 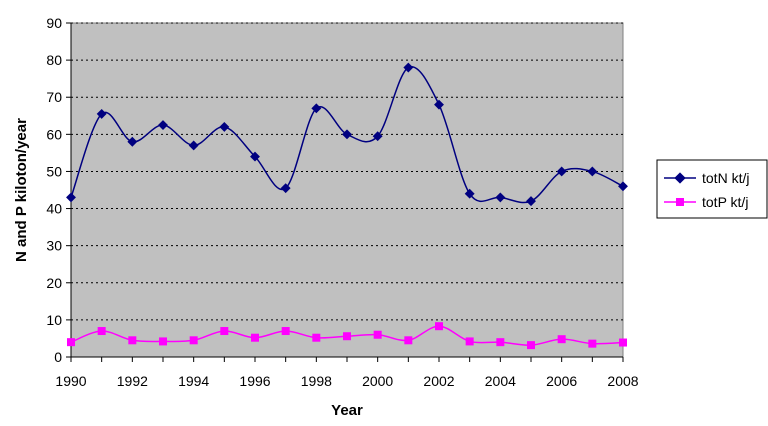 I want to click on x-tick-label: 2004, so click(x=500, y=381).